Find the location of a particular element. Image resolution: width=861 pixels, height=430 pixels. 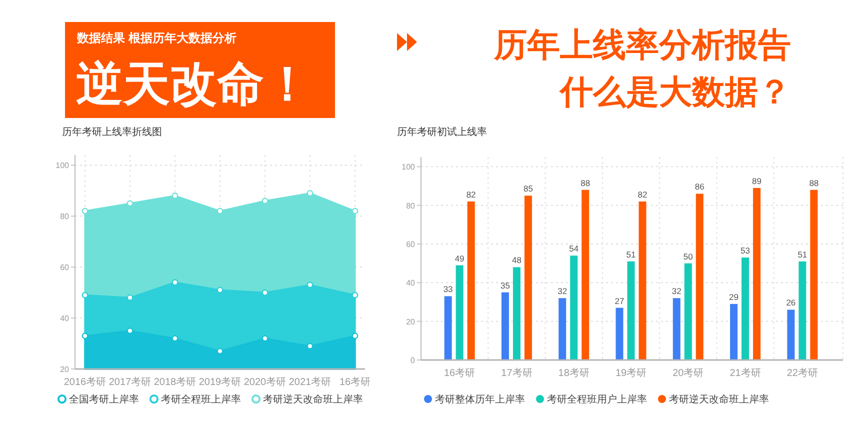

legend-label: 考研全程班用户上岸率 is located at coordinates (597, 400).